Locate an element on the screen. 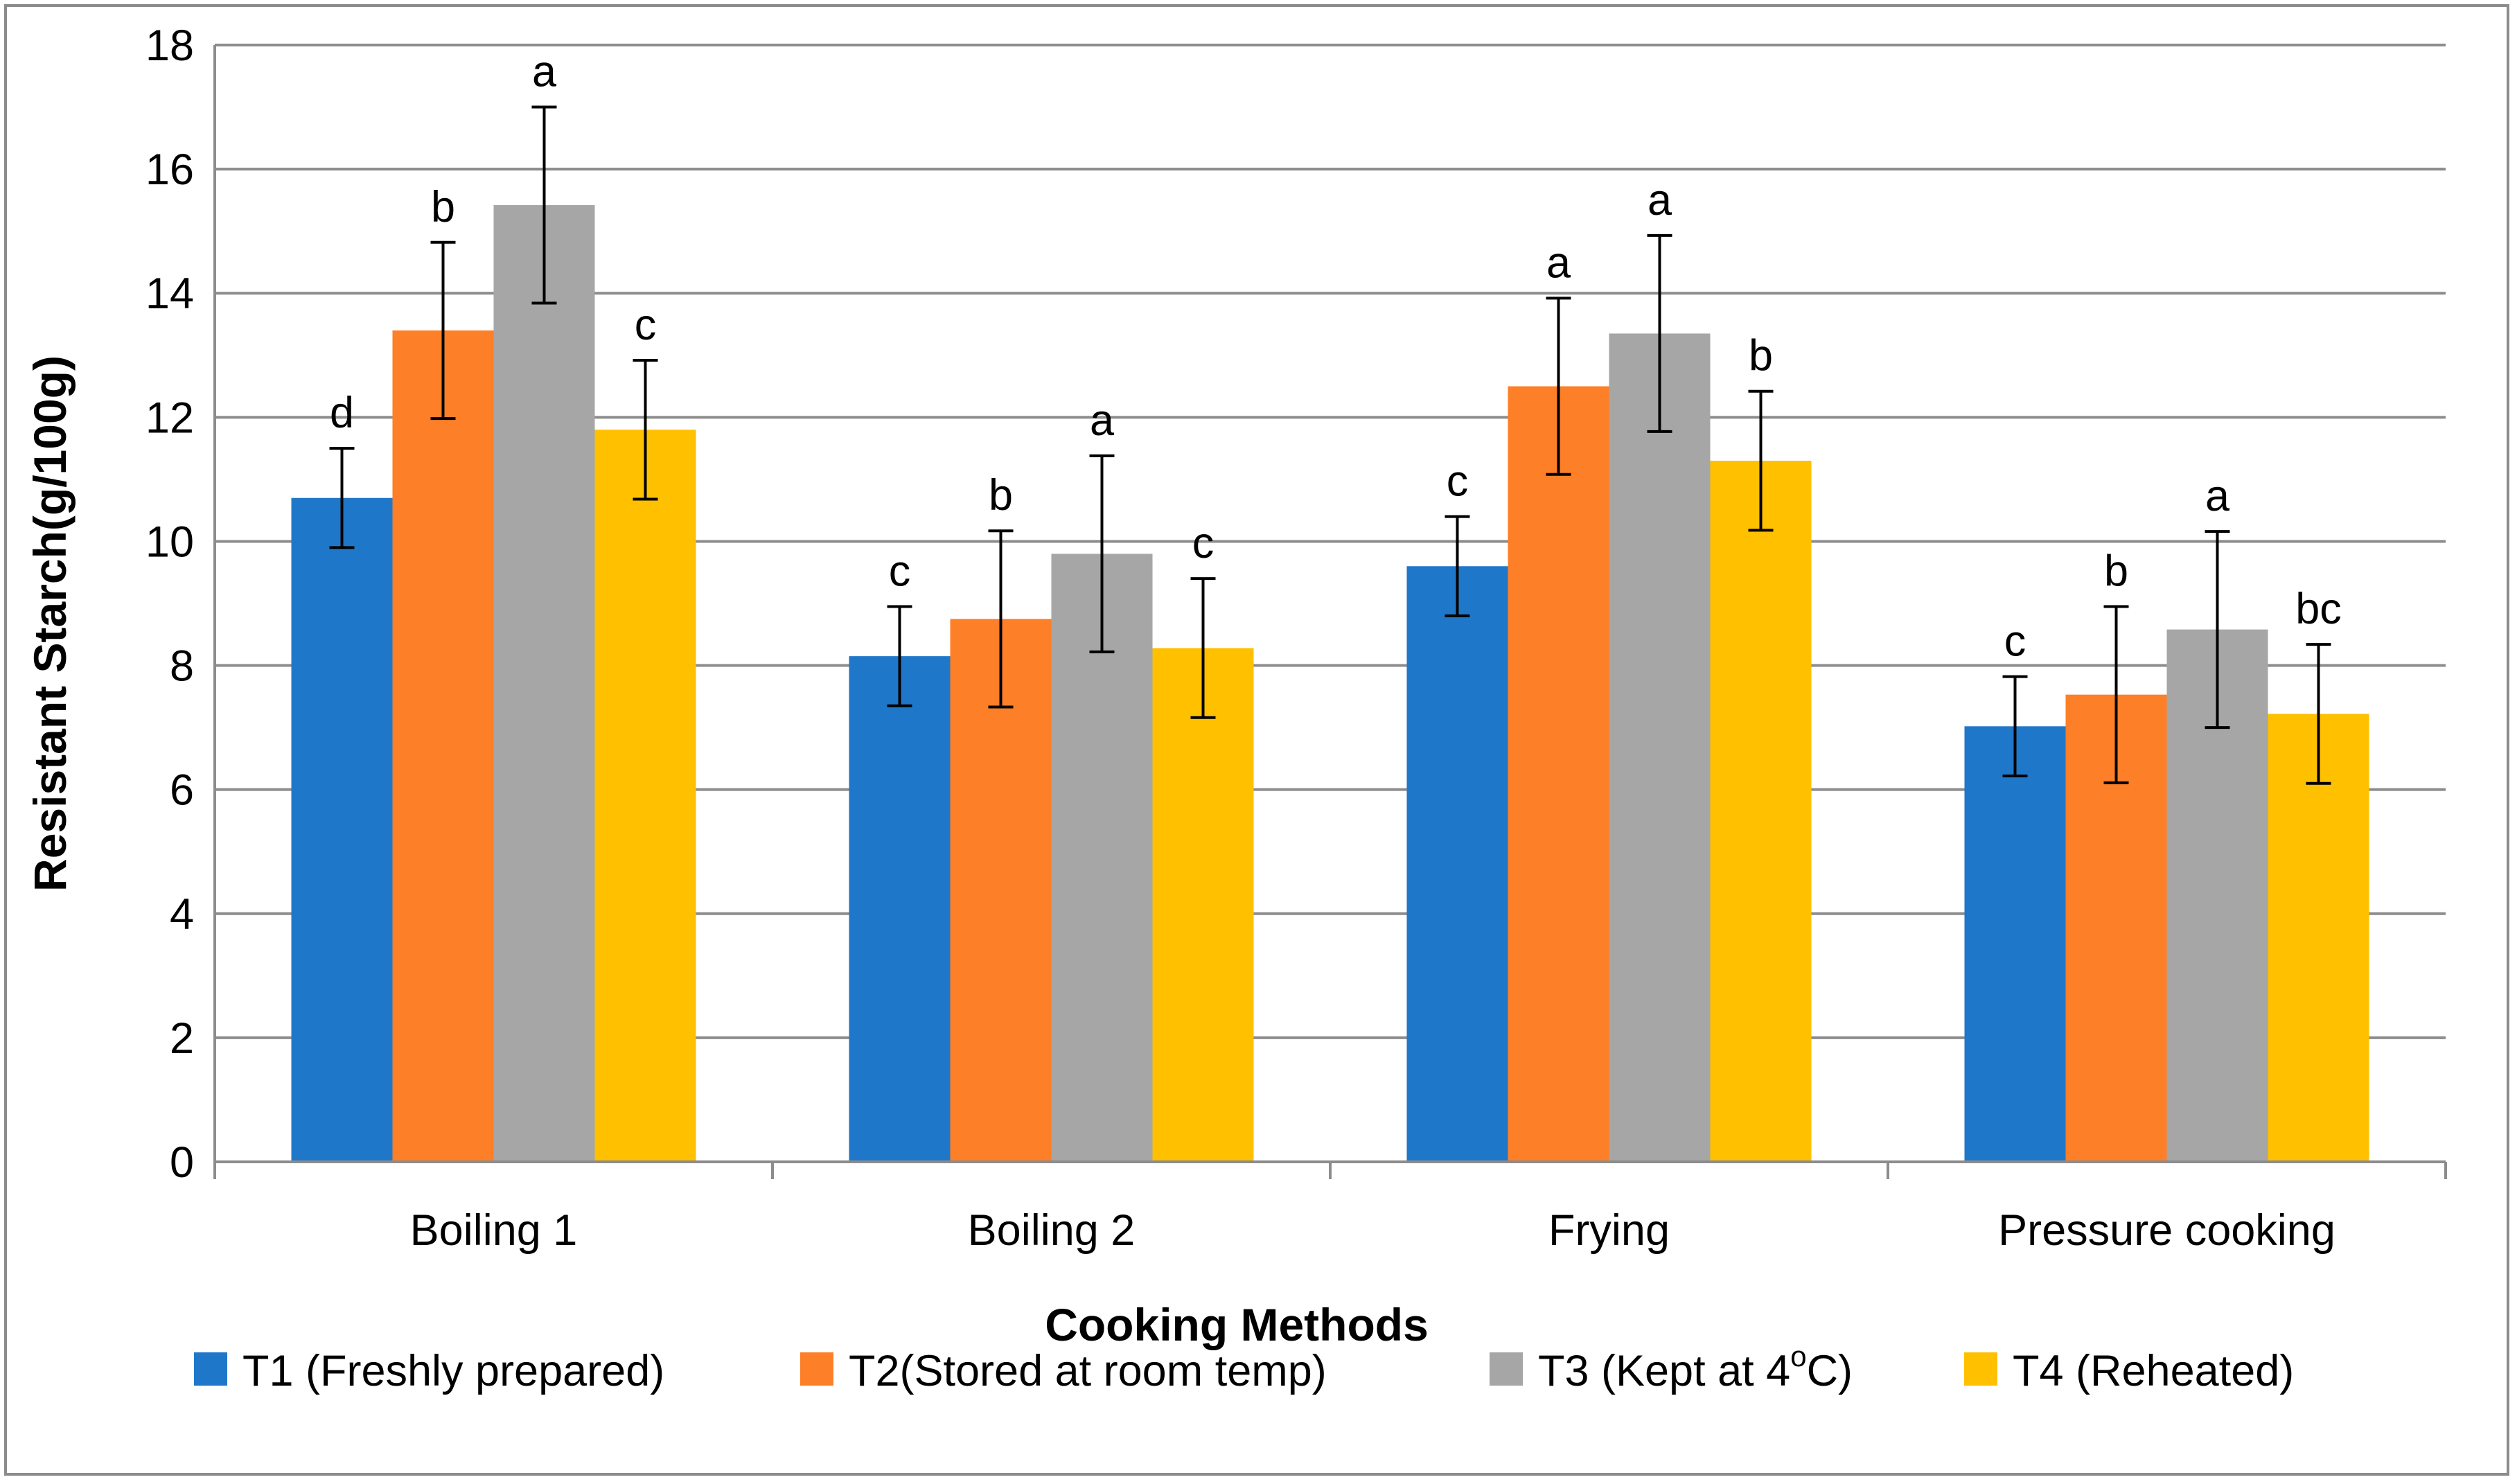 The image size is (2517, 1484). legend-label: T2(Stored at room temp) is located at coordinates (1088, 1371).